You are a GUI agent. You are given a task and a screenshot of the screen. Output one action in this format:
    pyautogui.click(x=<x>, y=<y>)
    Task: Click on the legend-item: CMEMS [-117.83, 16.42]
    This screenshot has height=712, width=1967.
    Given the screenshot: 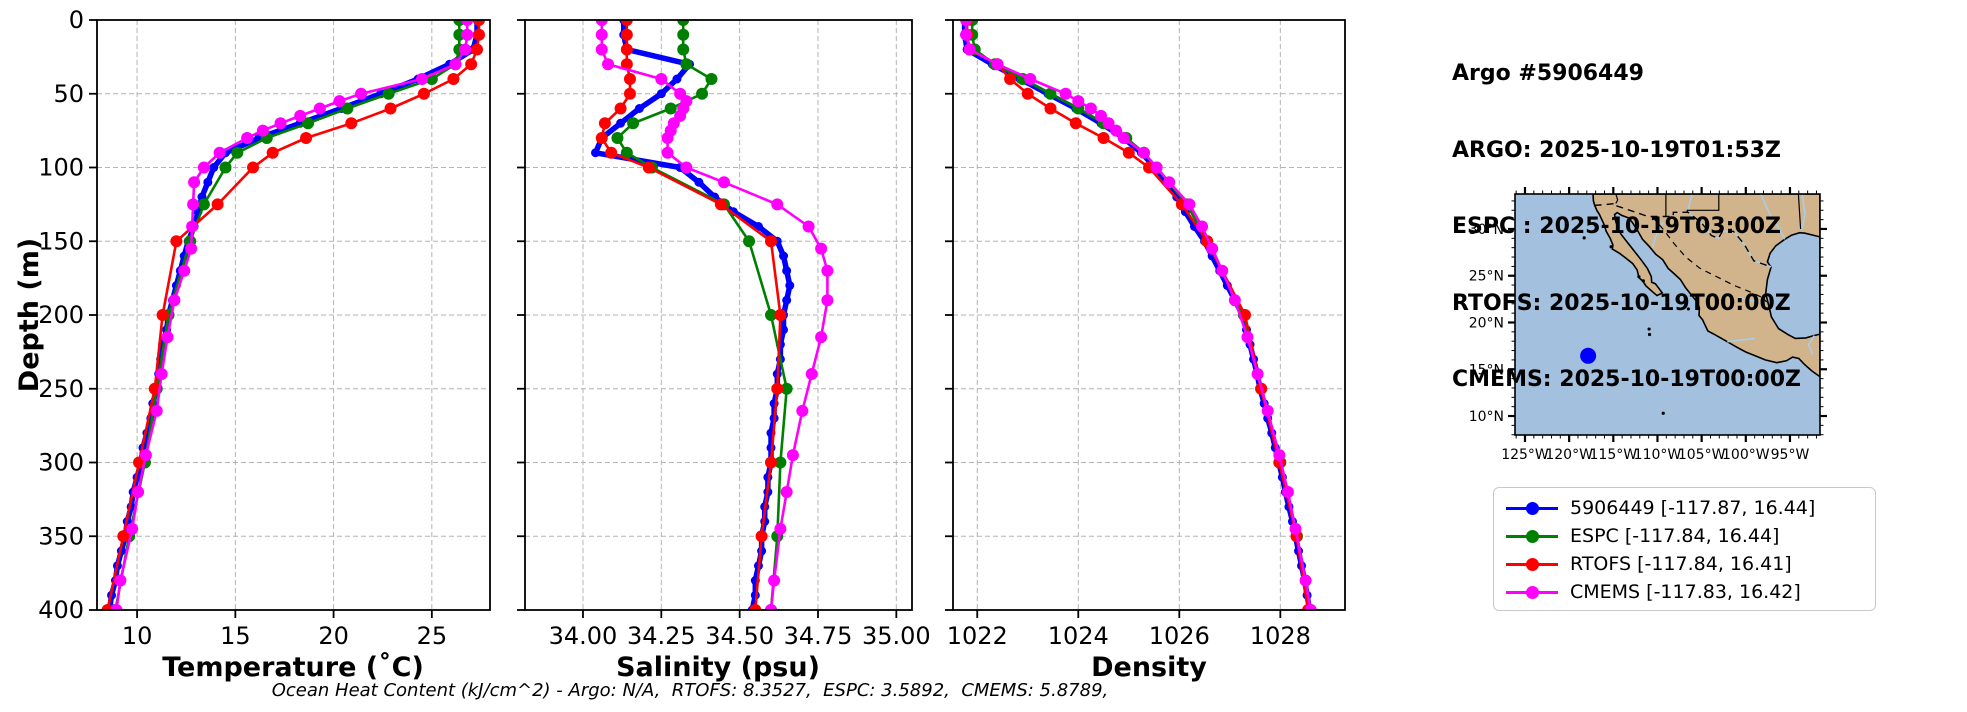 What is the action you would take?
    pyautogui.click(x=1684, y=592)
    